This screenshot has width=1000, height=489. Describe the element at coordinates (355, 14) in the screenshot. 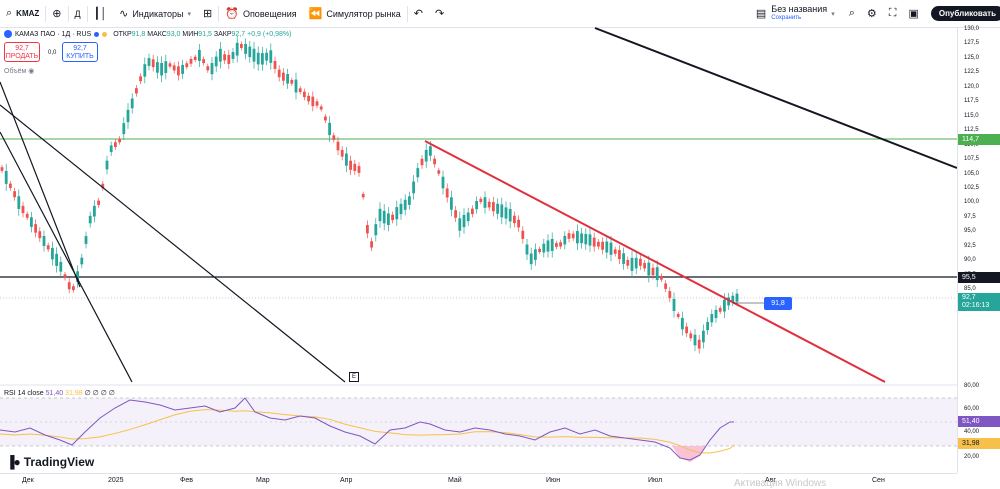

I see `replay-button: ⏪ Симулятор рынка` at that location.